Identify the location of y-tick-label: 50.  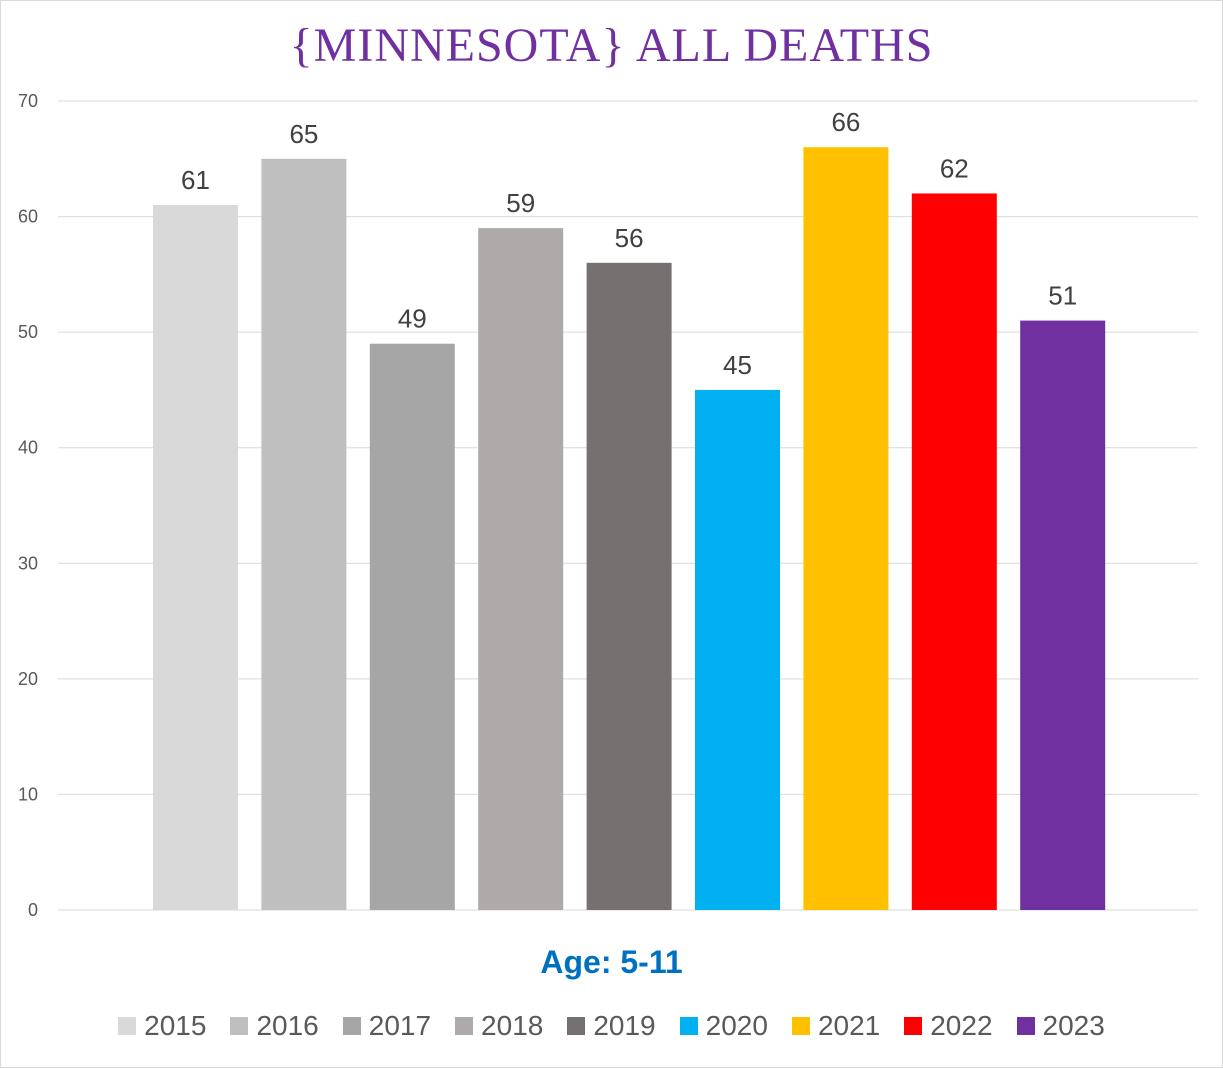
(28, 332).